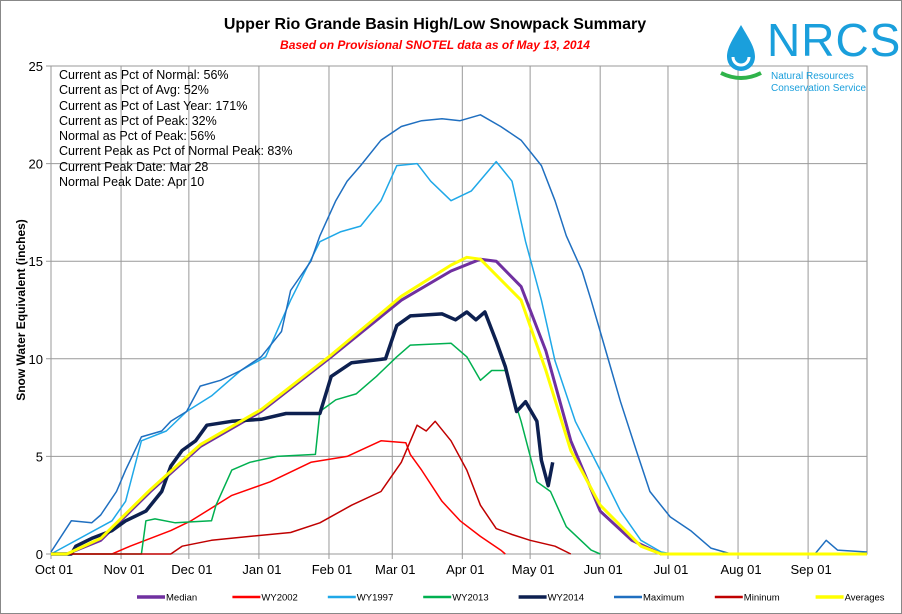 This screenshot has width=902, height=614. I want to click on water-drop-icon, so click(741, 52).